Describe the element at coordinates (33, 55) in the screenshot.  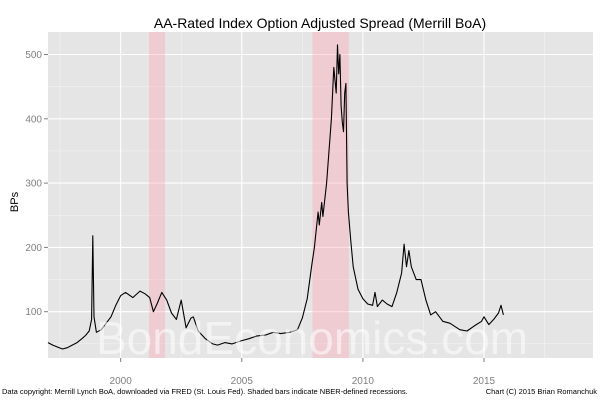
I see `y-tick-label: 500` at that location.